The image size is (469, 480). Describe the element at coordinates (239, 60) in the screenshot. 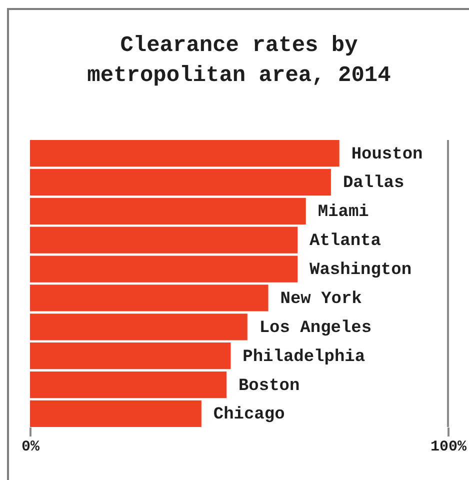

I see `chart-title: Clearance rates by metropolitan area, 2014` at that location.